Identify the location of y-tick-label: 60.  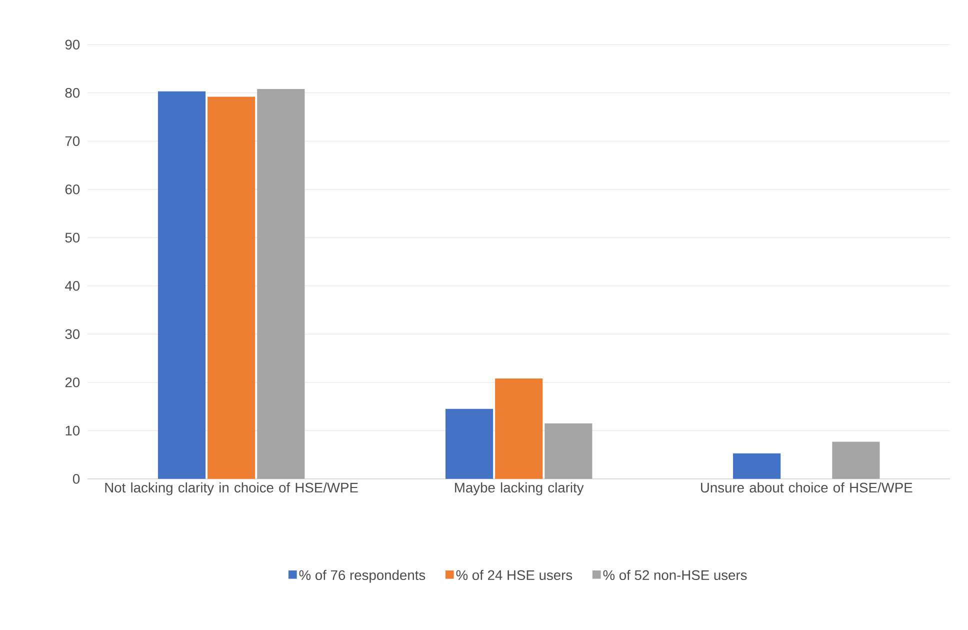
(72, 189).